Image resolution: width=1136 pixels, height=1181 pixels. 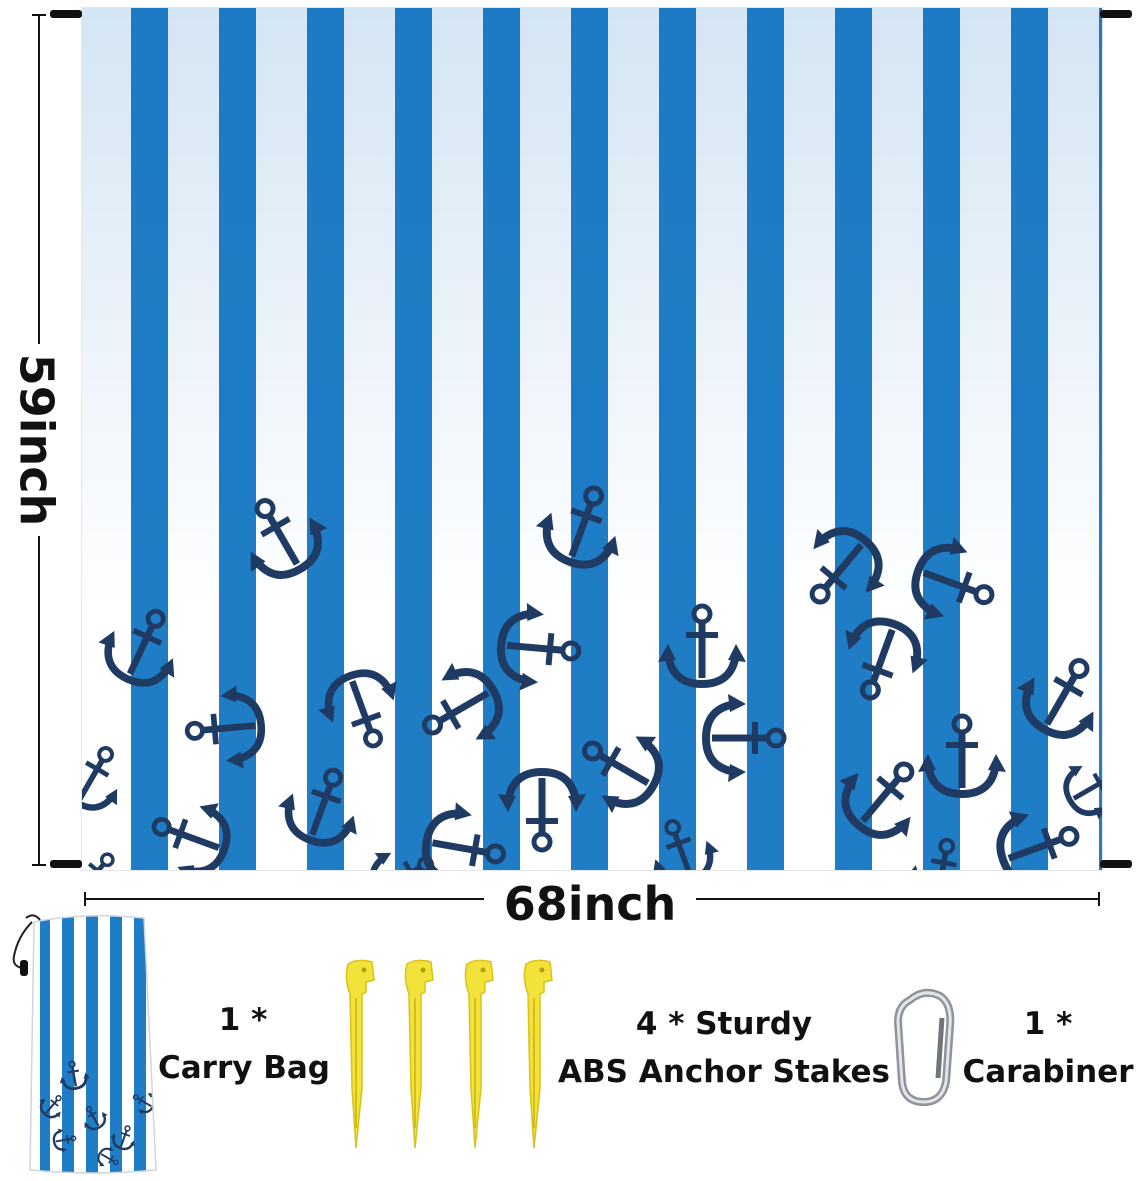 I want to click on stakes-group, so click(x=455, y=1055).